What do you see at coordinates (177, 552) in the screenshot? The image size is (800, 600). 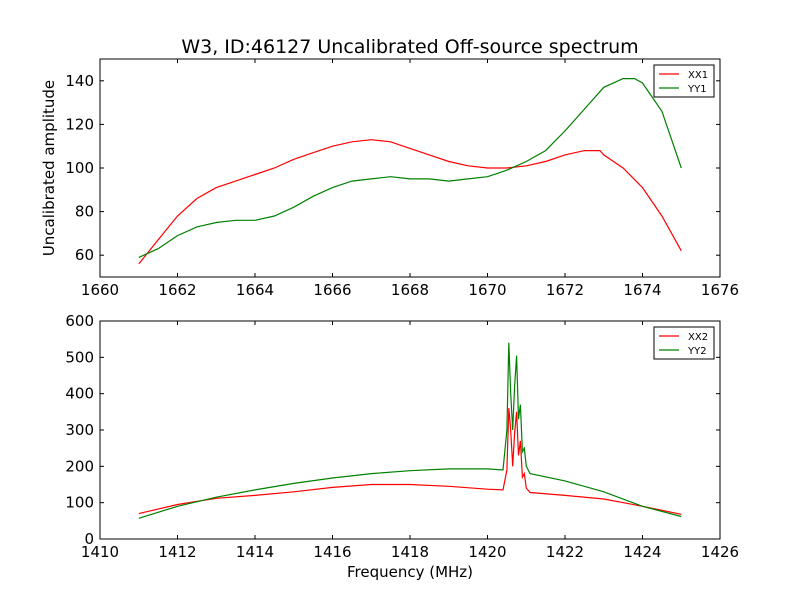 I see `x-tick-label: 1412` at bounding box center [177, 552].